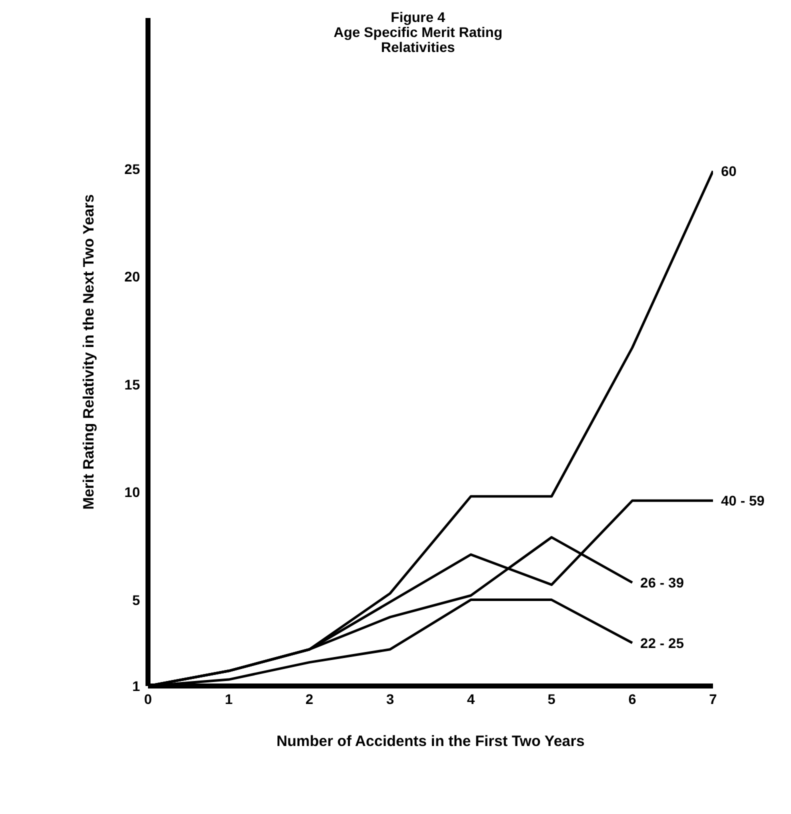 This screenshot has width=791, height=814. Describe the element at coordinates (470, 698) in the screenshot. I see `x-tick-label: 4` at that location.